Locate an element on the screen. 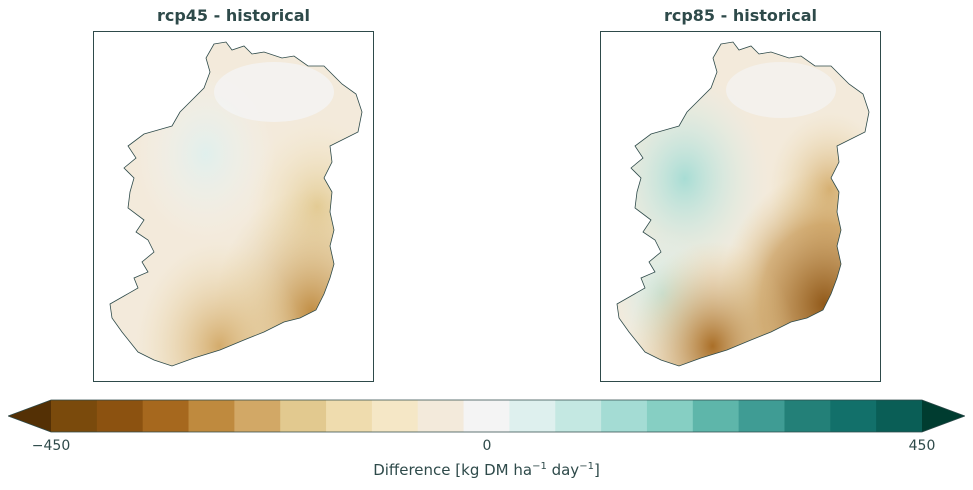 The height and width of the screenshot is (490, 973). panel-title-rcp45: rcp45 - historical is located at coordinates (233, 15).